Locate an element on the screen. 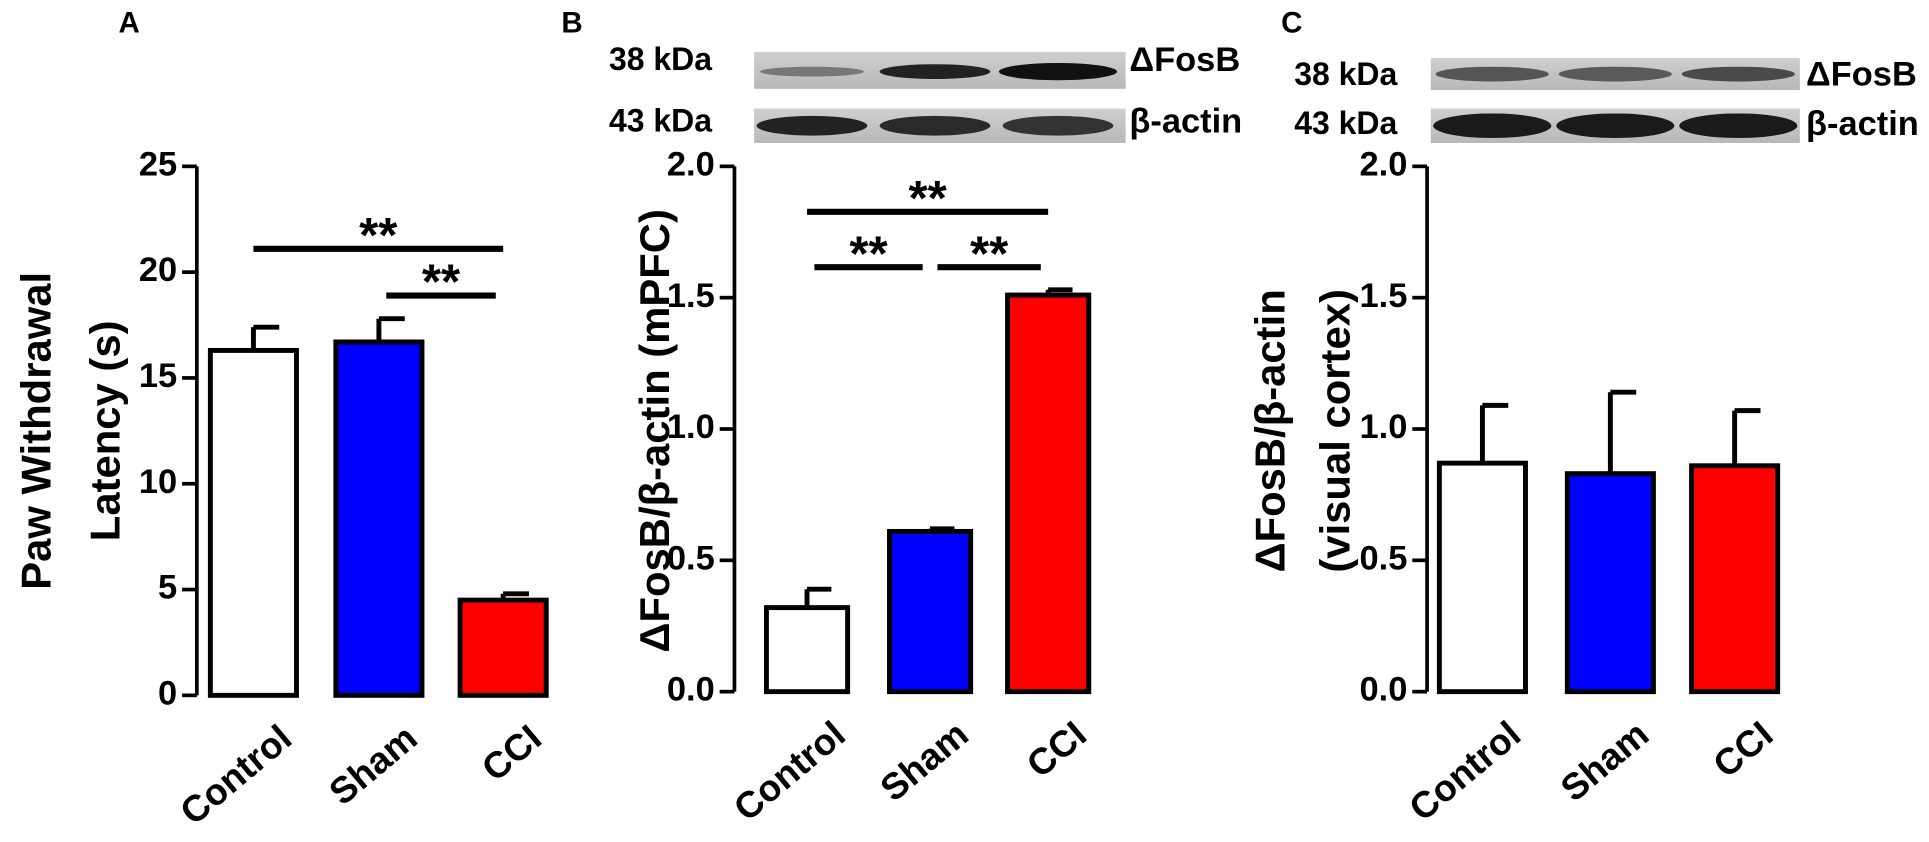  blot-image-c is located at coordinates (1615, 100).